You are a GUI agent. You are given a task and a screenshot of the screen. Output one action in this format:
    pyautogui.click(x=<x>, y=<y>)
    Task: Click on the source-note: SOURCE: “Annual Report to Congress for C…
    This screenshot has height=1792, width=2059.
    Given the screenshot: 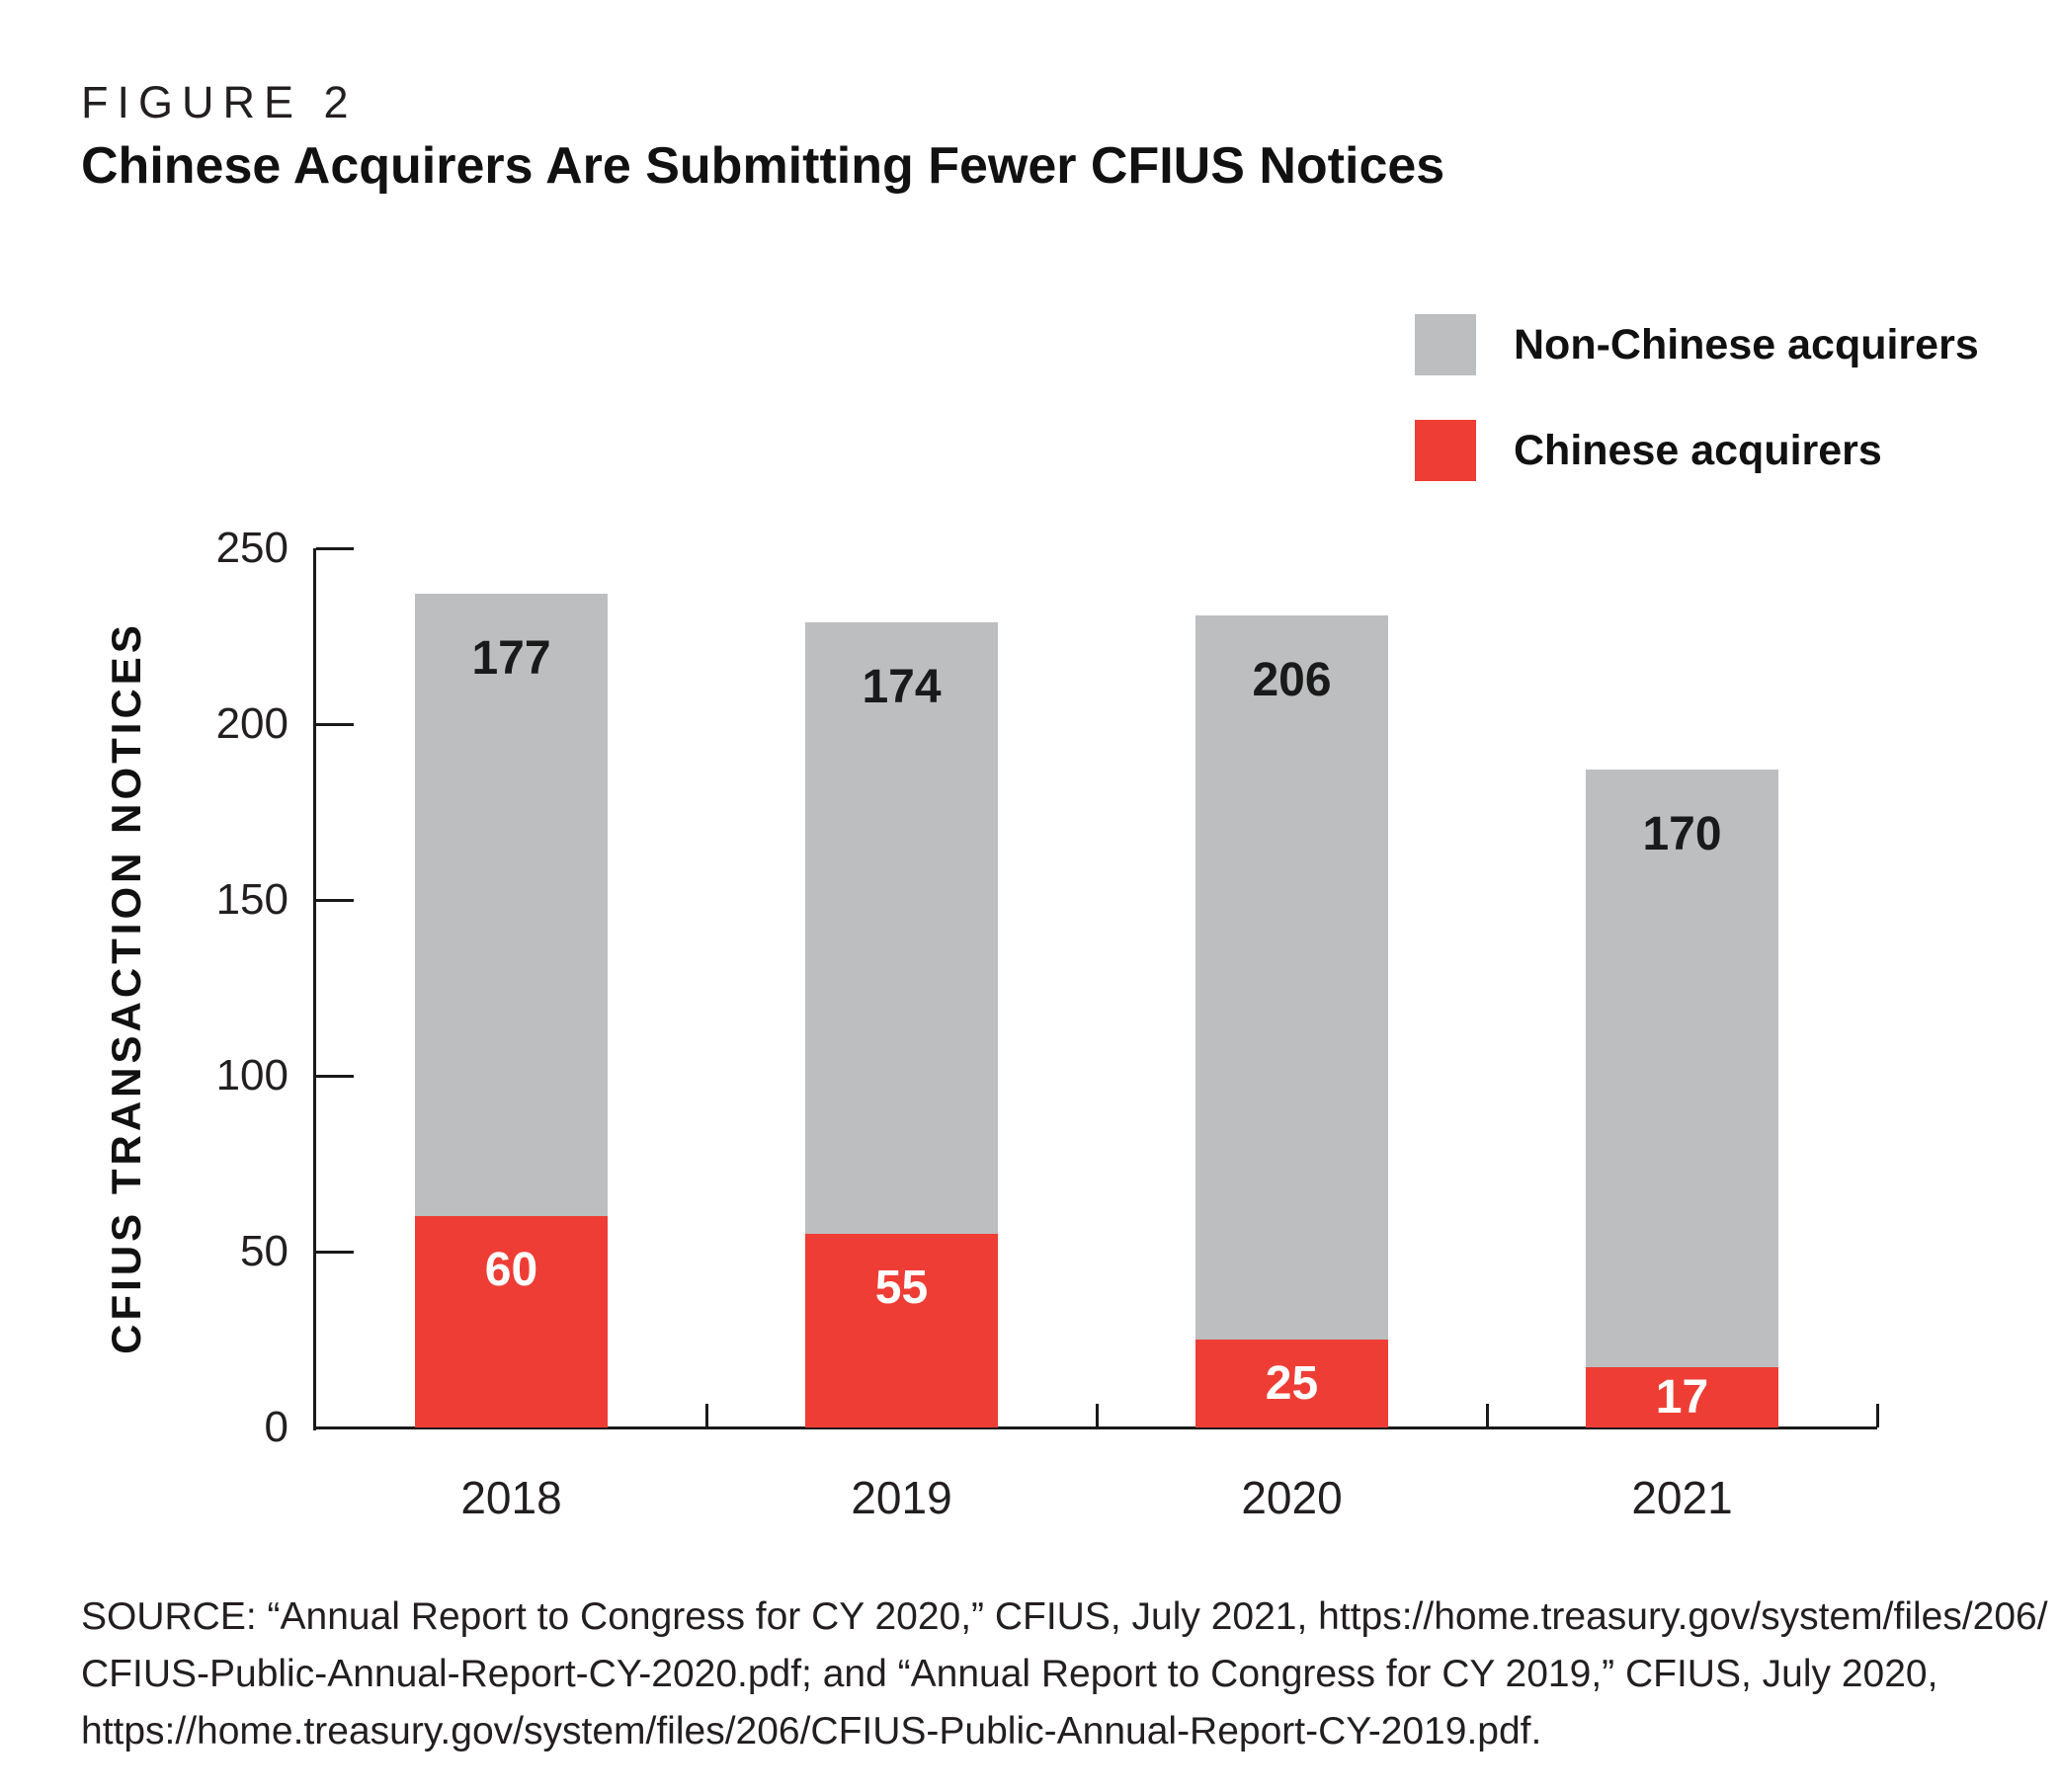 What is the action you would take?
    pyautogui.click(x=1065, y=1674)
    